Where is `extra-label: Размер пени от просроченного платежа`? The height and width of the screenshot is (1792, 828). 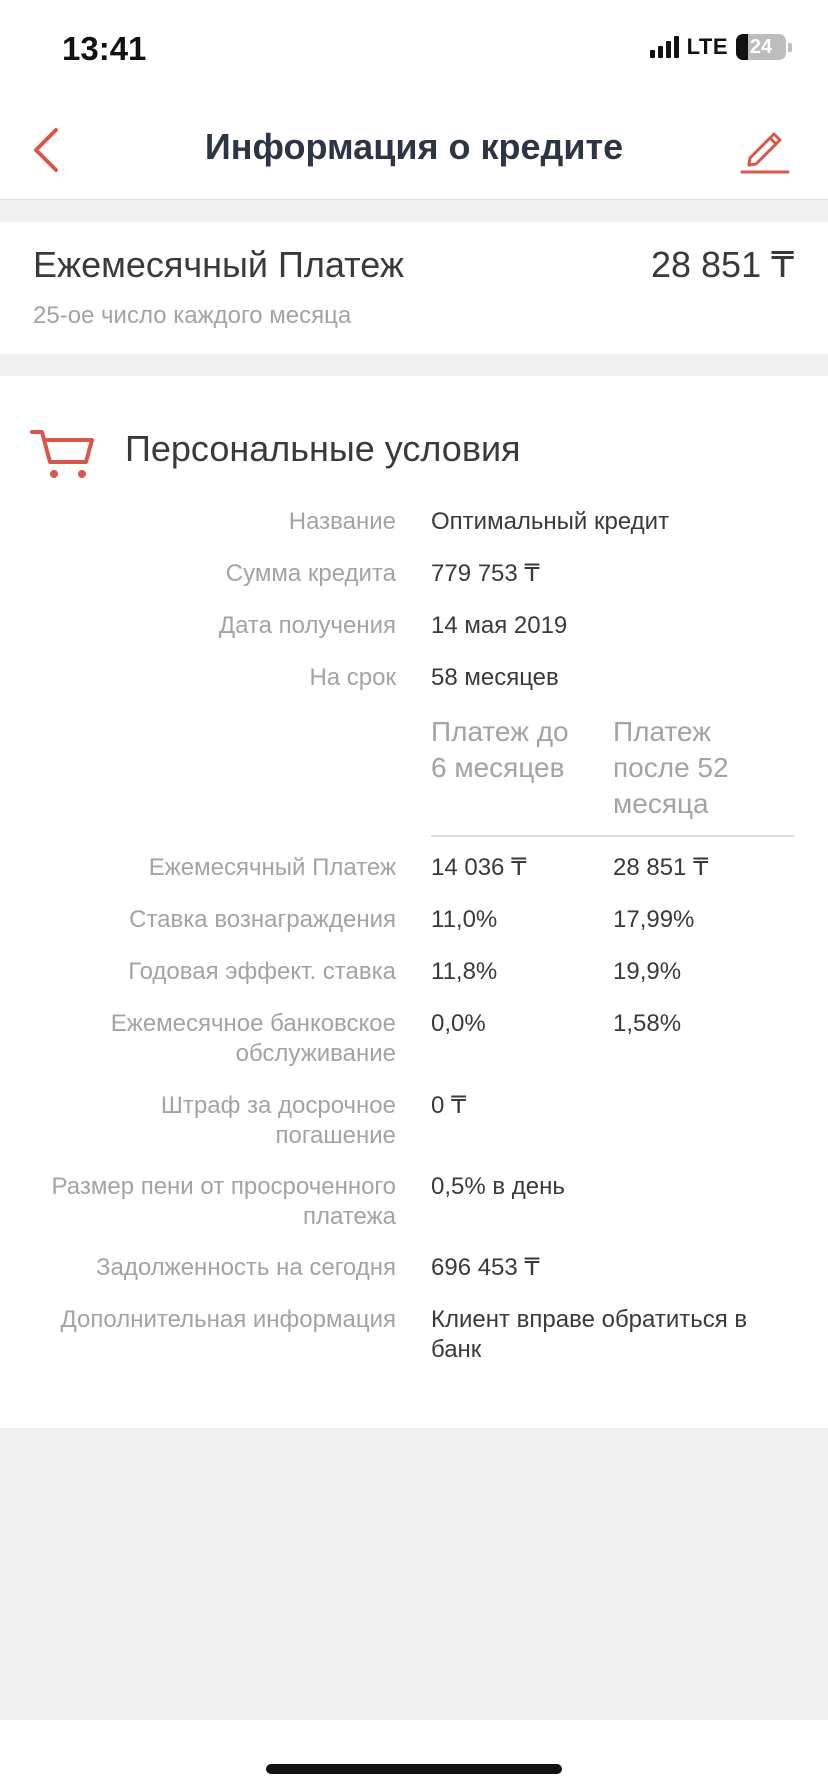 extra-label: Размер пени от просроченного платежа is located at coordinates (223, 1201).